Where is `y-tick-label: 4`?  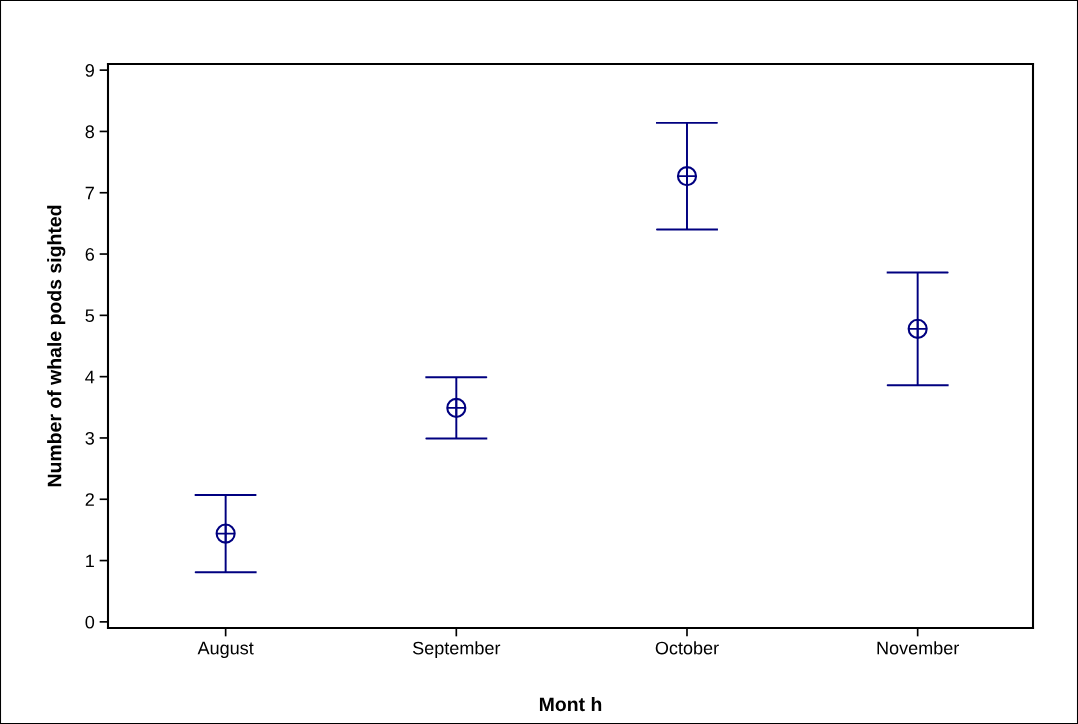
y-tick-label: 4 is located at coordinates (90, 377).